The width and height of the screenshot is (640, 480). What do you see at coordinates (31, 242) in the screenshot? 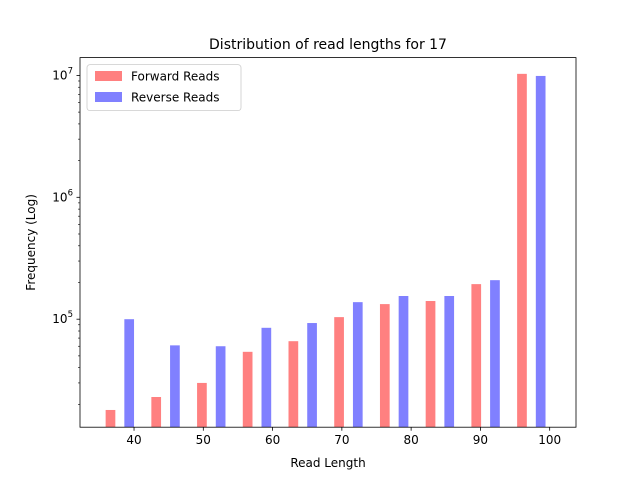
I see `y-axis-label: Frequency (Log)` at bounding box center [31, 242].